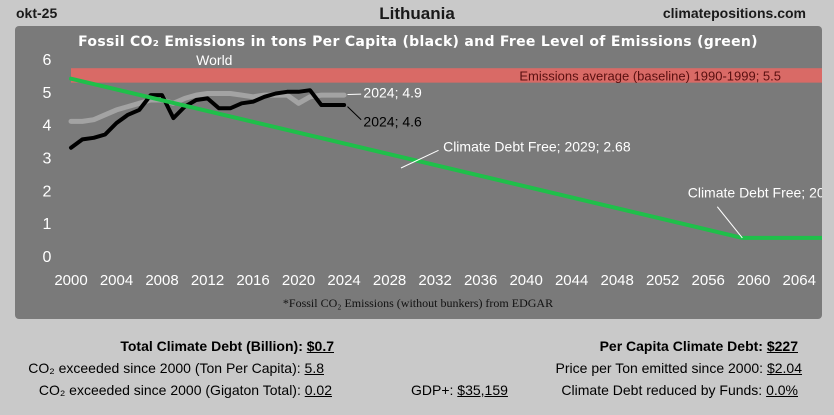 This screenshot has height=415, width=834. Describe the element at coordinates (525, 280) in the screenshot. I see `x-tick-label: 2040` at that location.